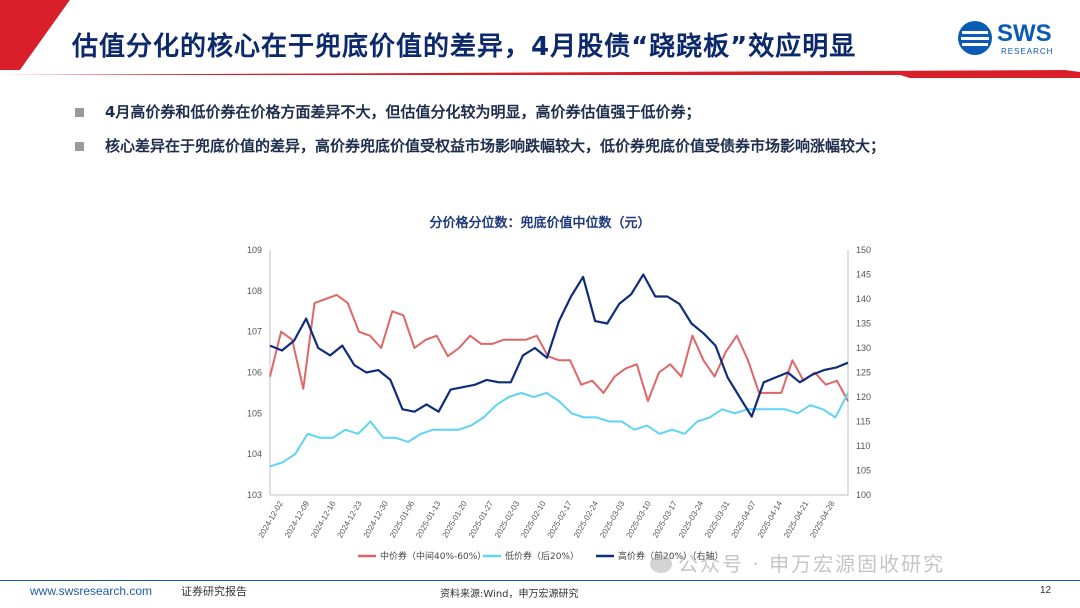 This screenshot has height=608, width=1080. Describe the element at coordinates (560, 519) in the screenshot. I see `x-tick-label: 2025-02-17` at that location.